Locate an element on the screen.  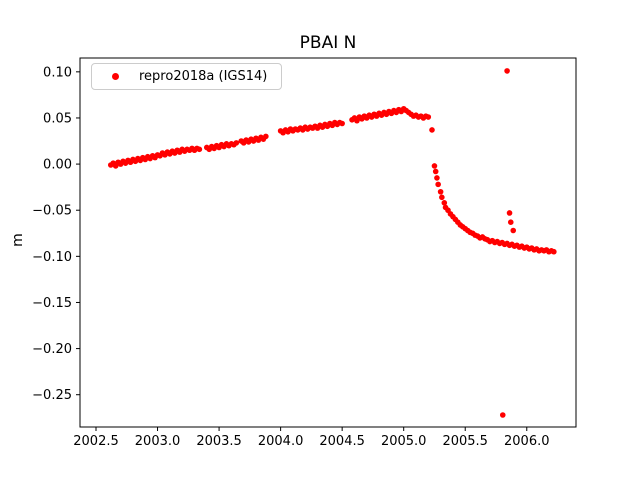
y-tick-label: −0.10 is located at coordinates (52, 257).